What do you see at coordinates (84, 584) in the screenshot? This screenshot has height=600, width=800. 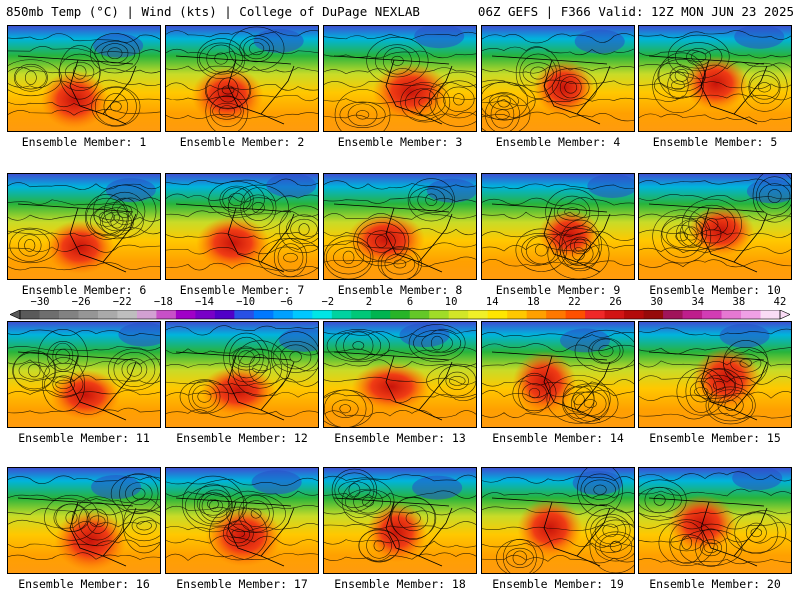 I see `ensemble-member-caption: Ensemble Member: 16` at bounding box center [84, 584].